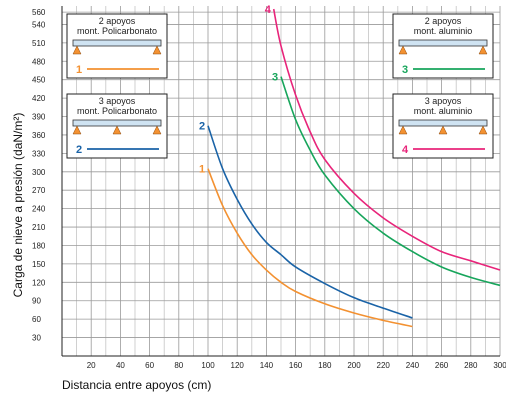  What do you see at coordinates (18, 205) in the screenshot?
I see `y-axis-title: Carga de nieve a presión (daN/m²)` at bounding box center [18, 205].